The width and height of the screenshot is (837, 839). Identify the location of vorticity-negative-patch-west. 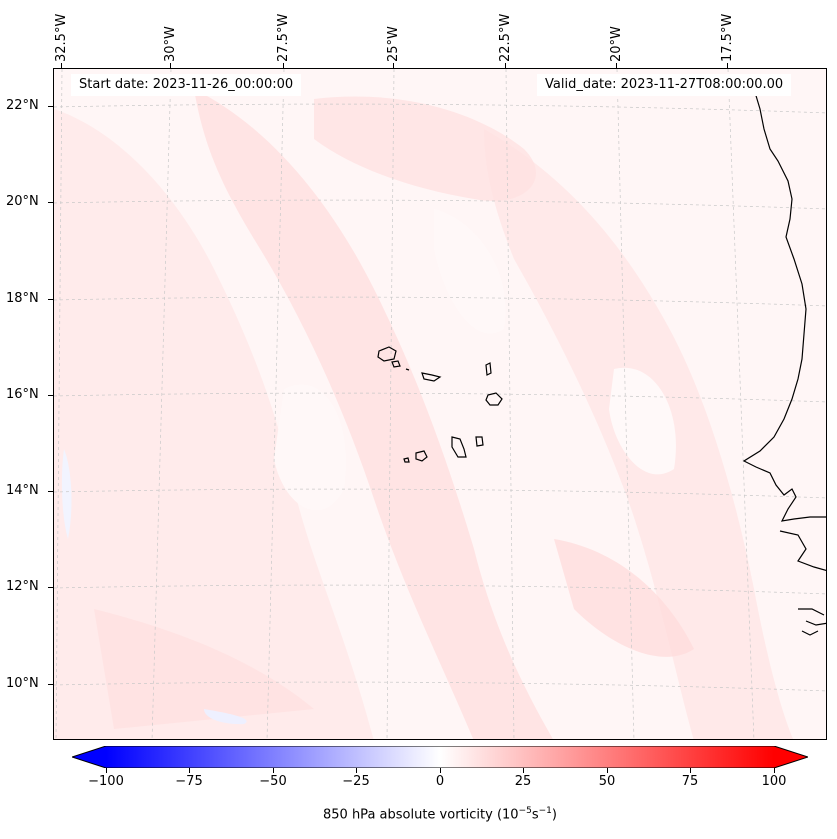
(66, 494).